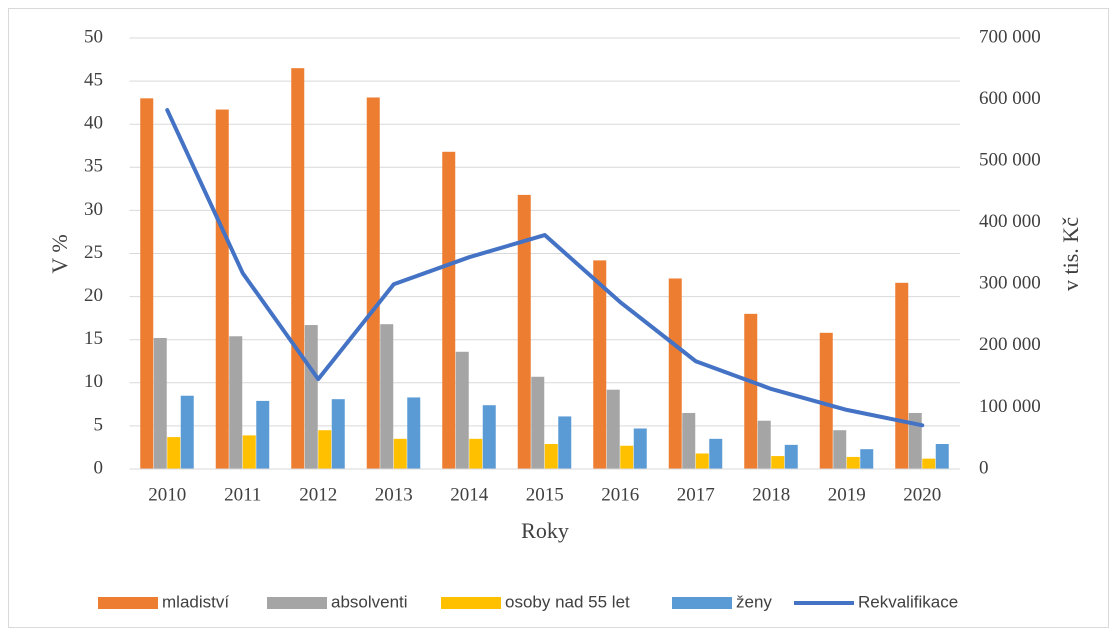  Describe the element at coordinates (93, 79) in the screenshot. I see `y-tick-label: 45` at that location.